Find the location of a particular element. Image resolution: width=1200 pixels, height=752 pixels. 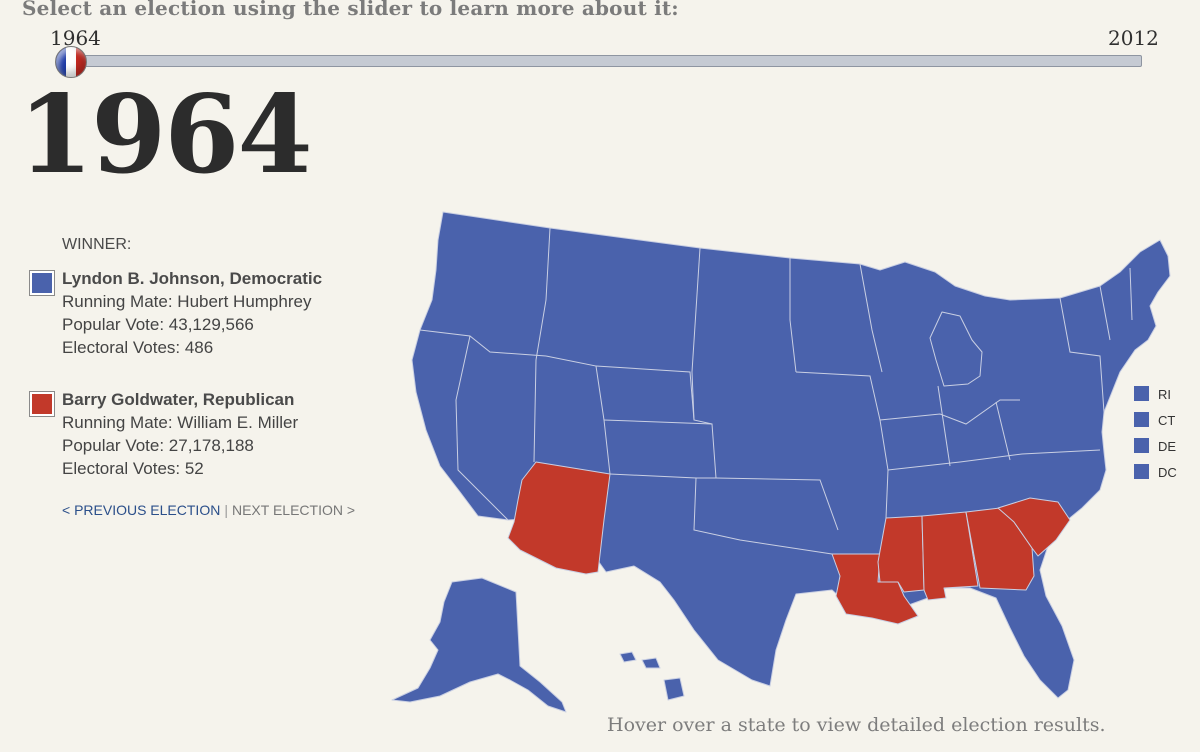

state-arizona is located at coordinates (559, 518).